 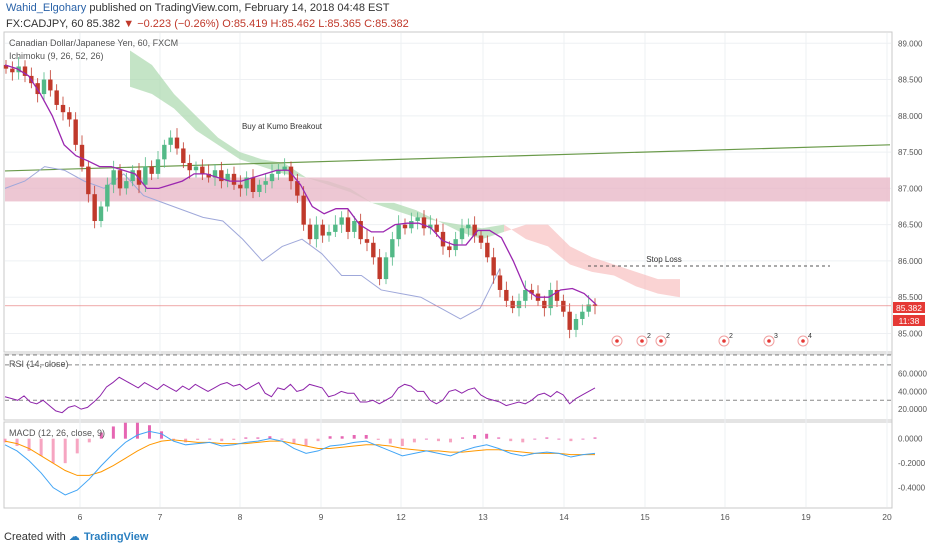 I want to click on price-tick-label: 86.500, so click(x=910, y=225).